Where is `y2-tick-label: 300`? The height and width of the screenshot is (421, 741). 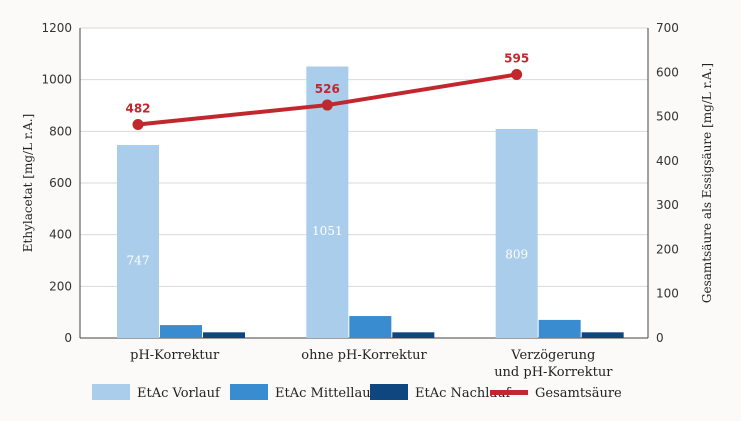
y2-tick-label: 300 is located at coordinates (667, 205).